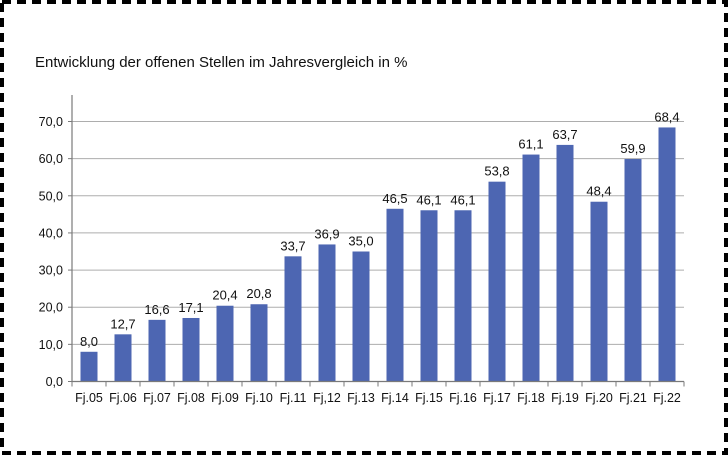 The height and width of the screenshot is (455, 728). I want to click on x-tick-label: Fj.13, so click(361, 398).